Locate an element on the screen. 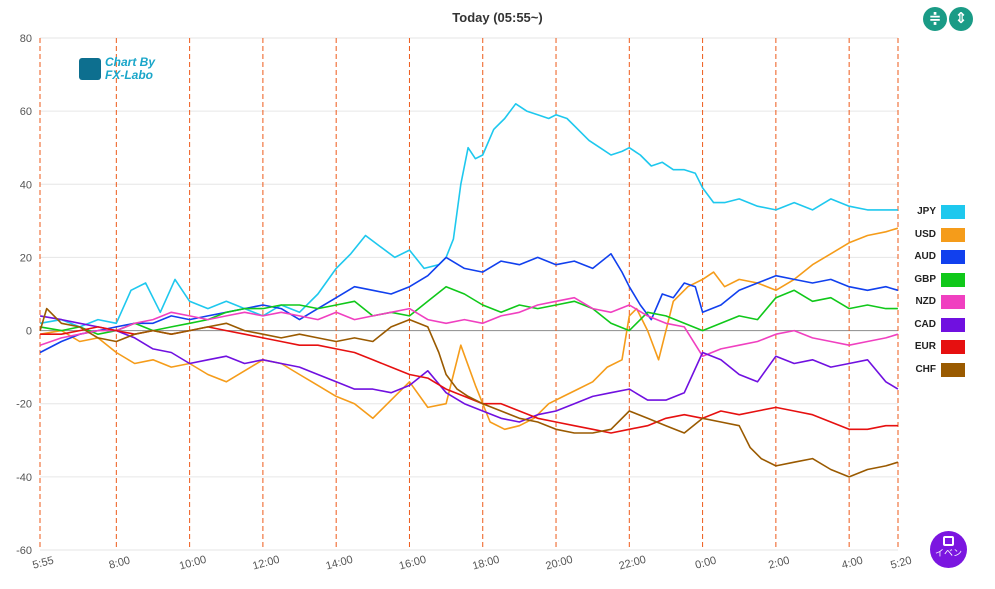 The image size is (995, 589). y-tick-label: -40 is located at coordinates (24, 478).